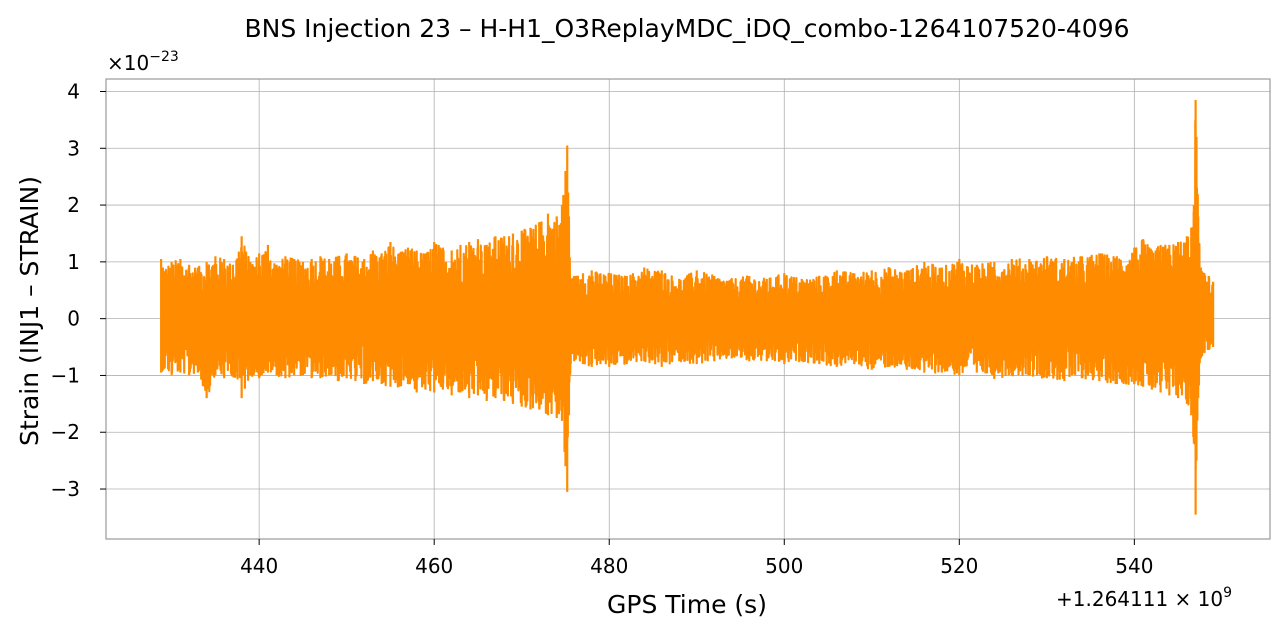  Describe the element at coordinates (73, 148) in the screenshot. I see `y-tick-label: 3` at that location.